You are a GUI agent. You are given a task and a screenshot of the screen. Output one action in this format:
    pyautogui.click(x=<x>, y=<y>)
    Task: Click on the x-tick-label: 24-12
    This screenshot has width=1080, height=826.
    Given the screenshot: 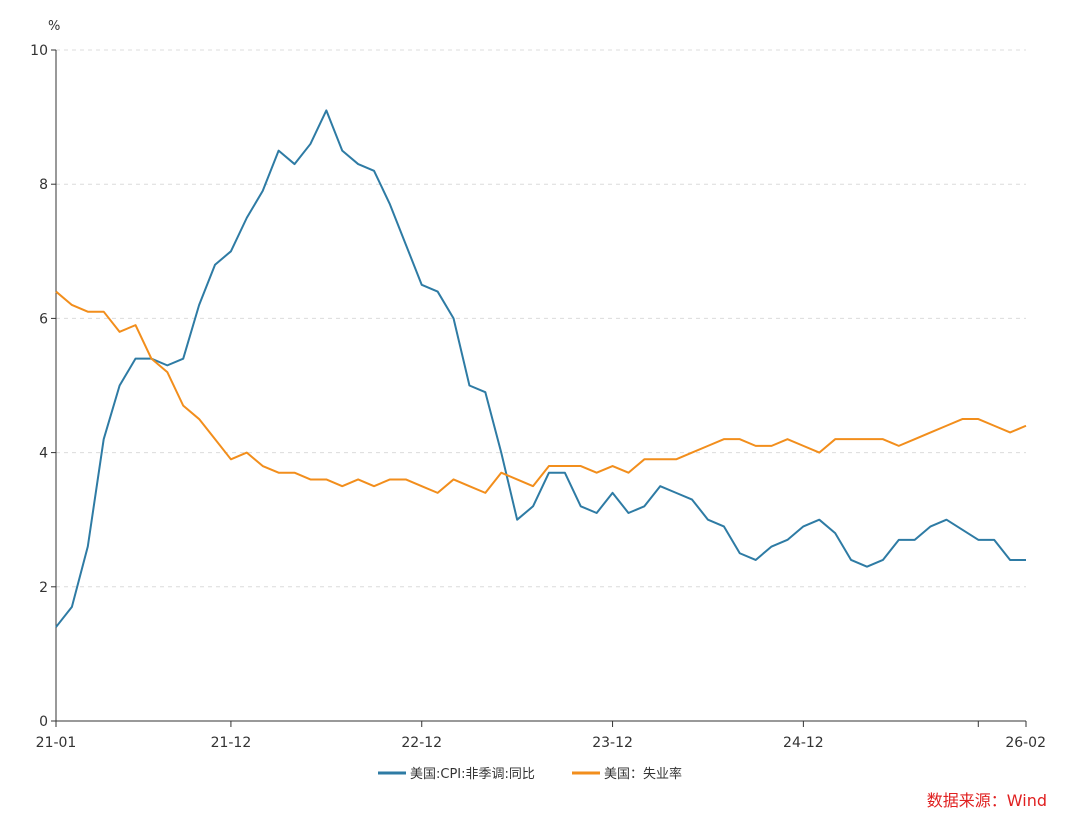 What is the action you would take?
    pyautogui.click(x=803, y=743)
    